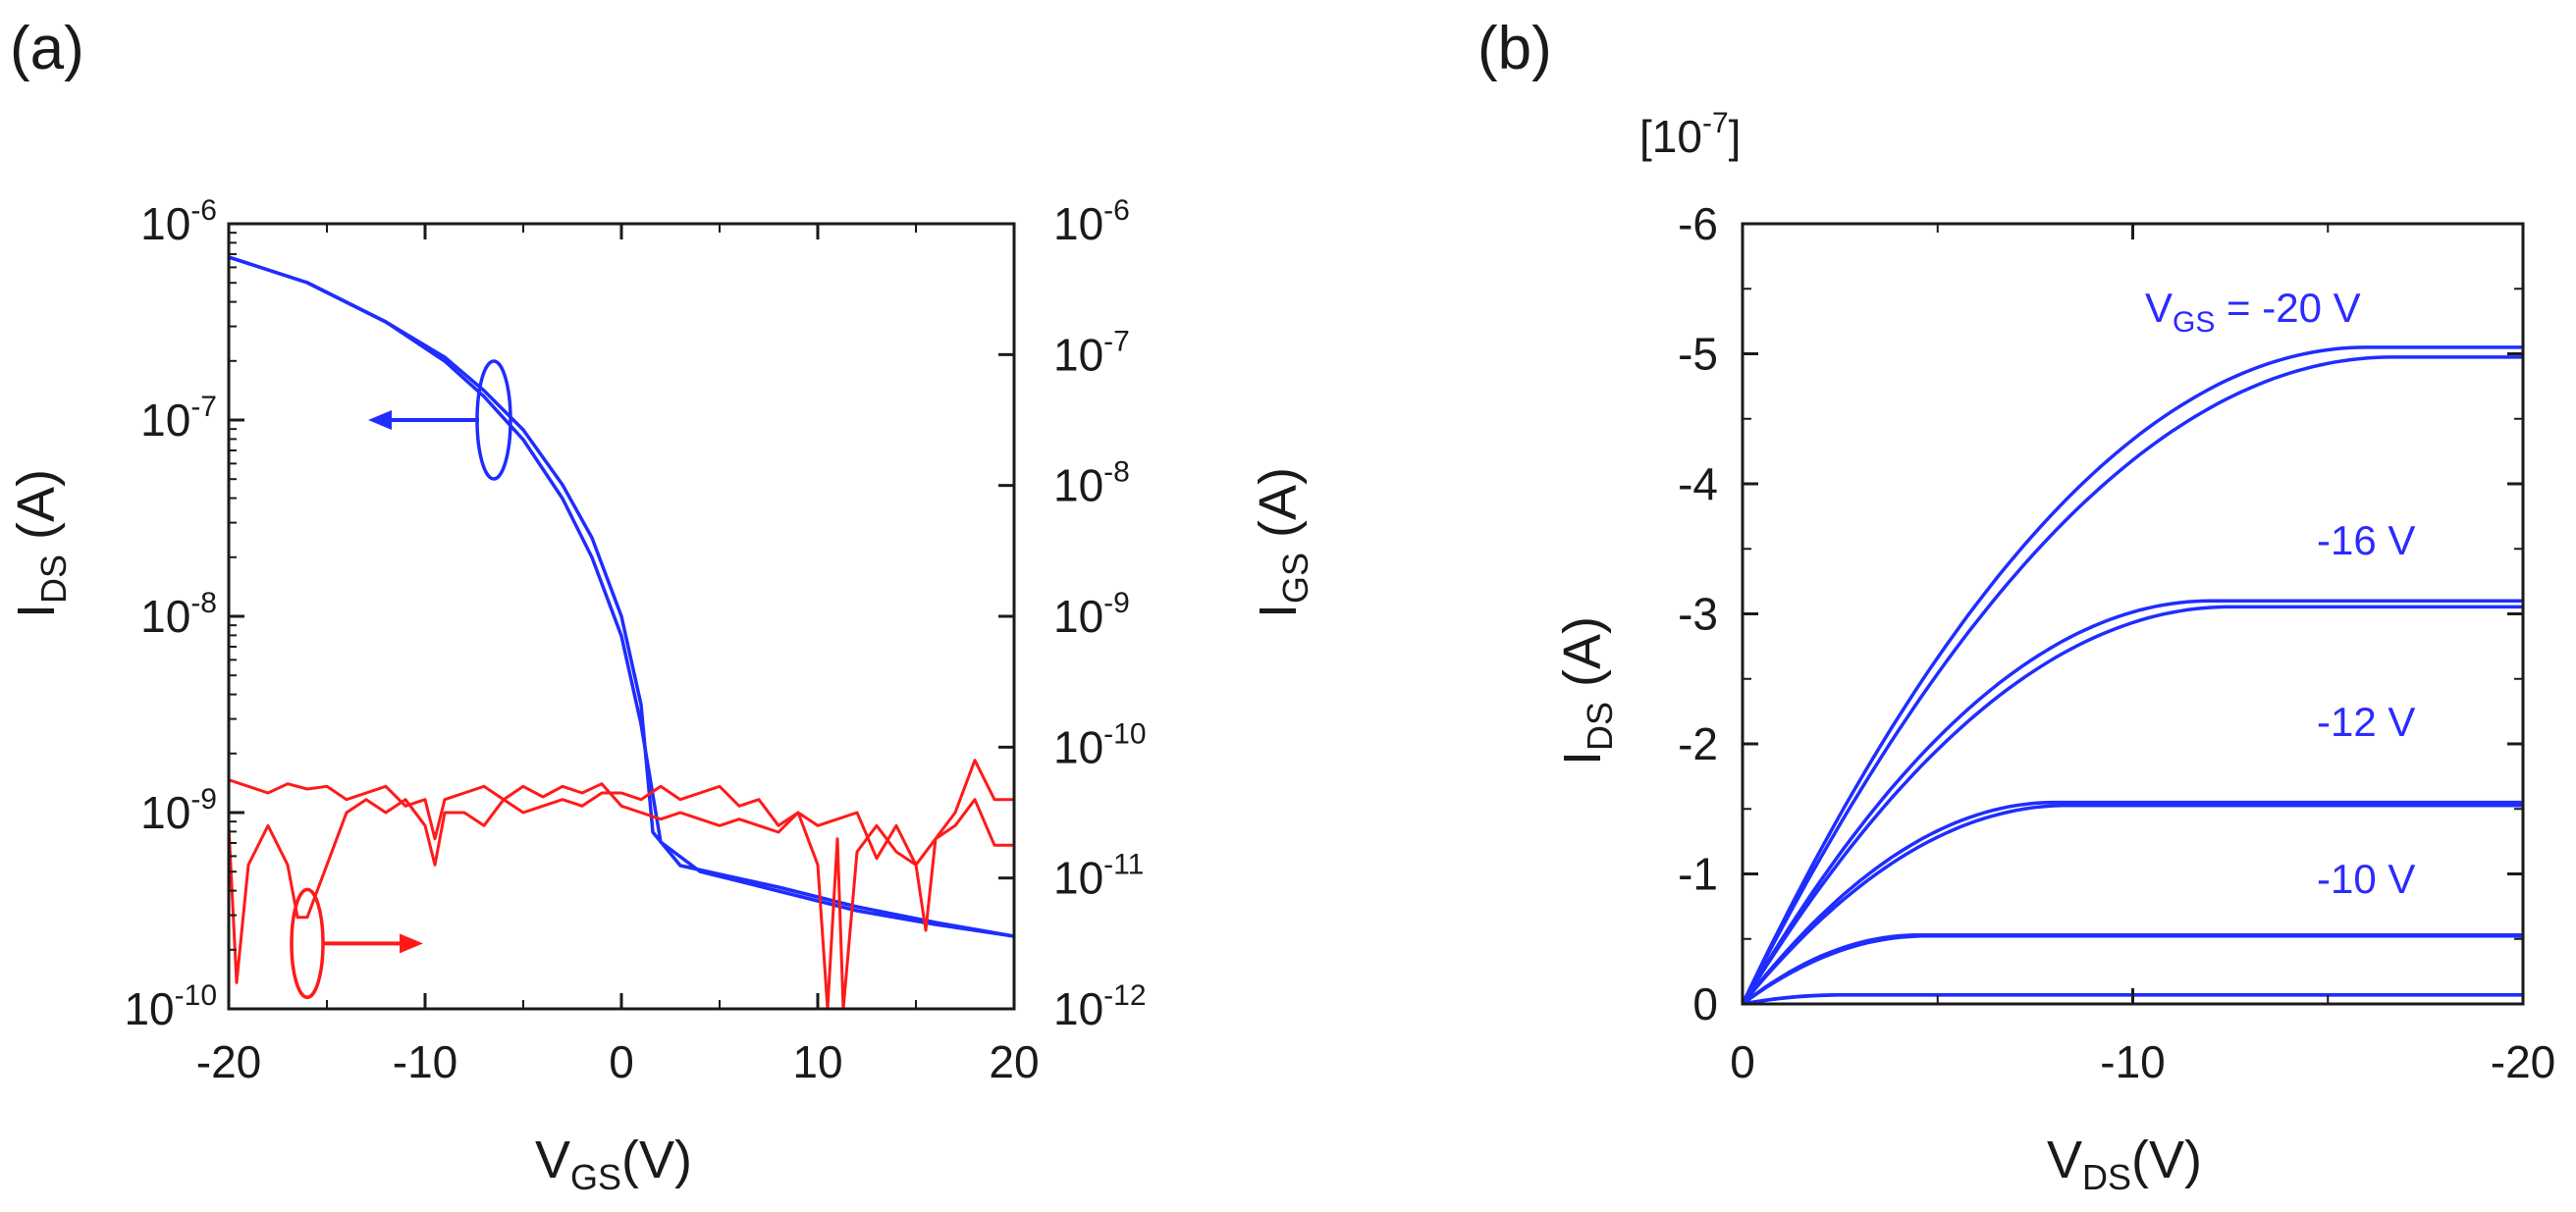 The height and width of the screenshot is (1212, 2576). What do you see at coordinates (1698, 354) in the screenshot?
I see `panel-b-y-tick-label: -5` at bounding box center [1698, 354].